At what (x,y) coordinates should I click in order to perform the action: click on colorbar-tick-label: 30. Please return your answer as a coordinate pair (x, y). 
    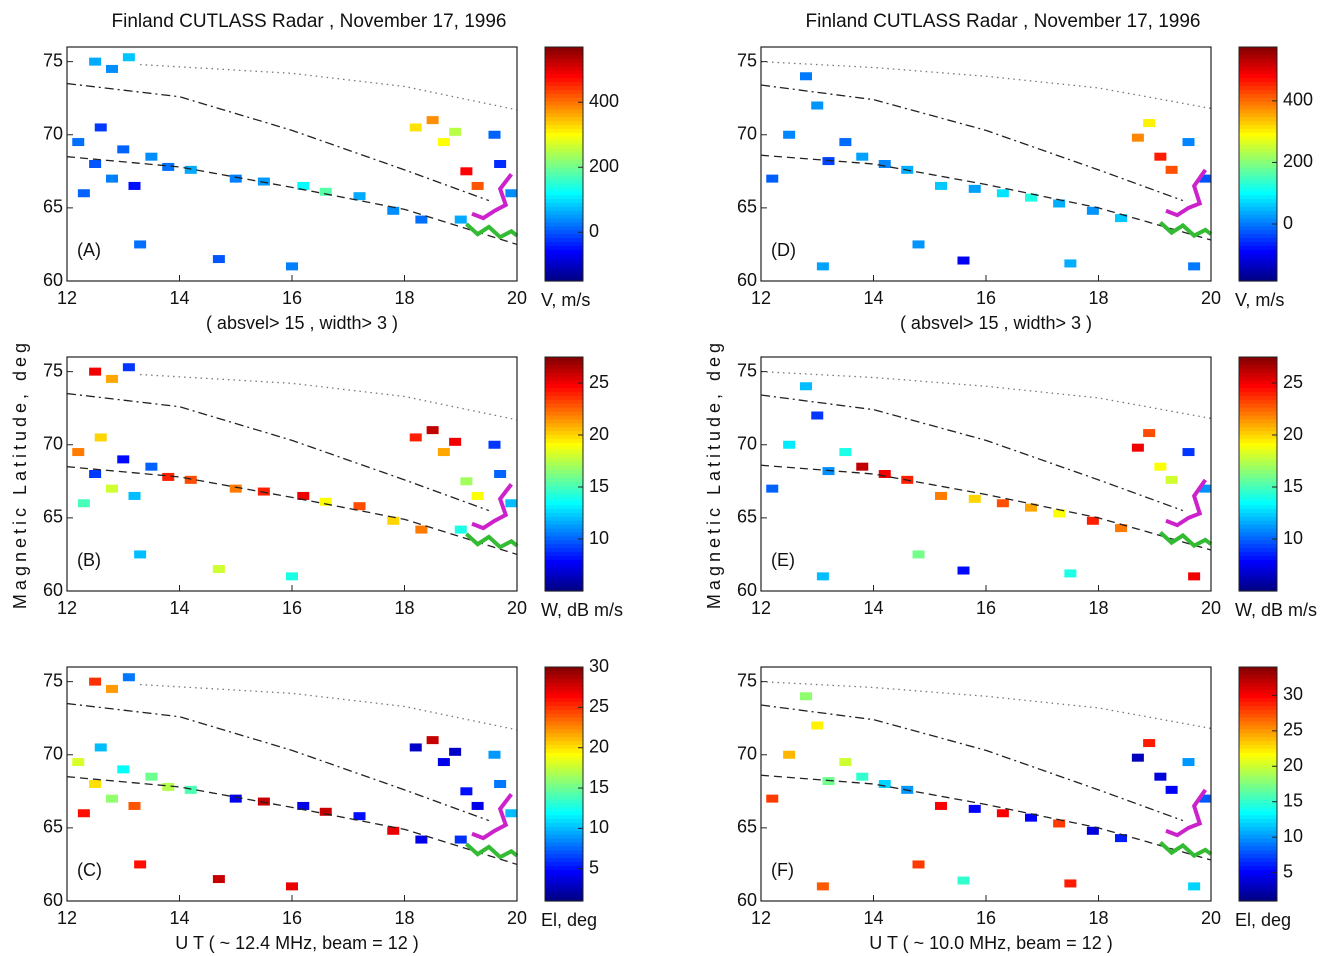
    Looking at the image, I should click on (1293, 694).